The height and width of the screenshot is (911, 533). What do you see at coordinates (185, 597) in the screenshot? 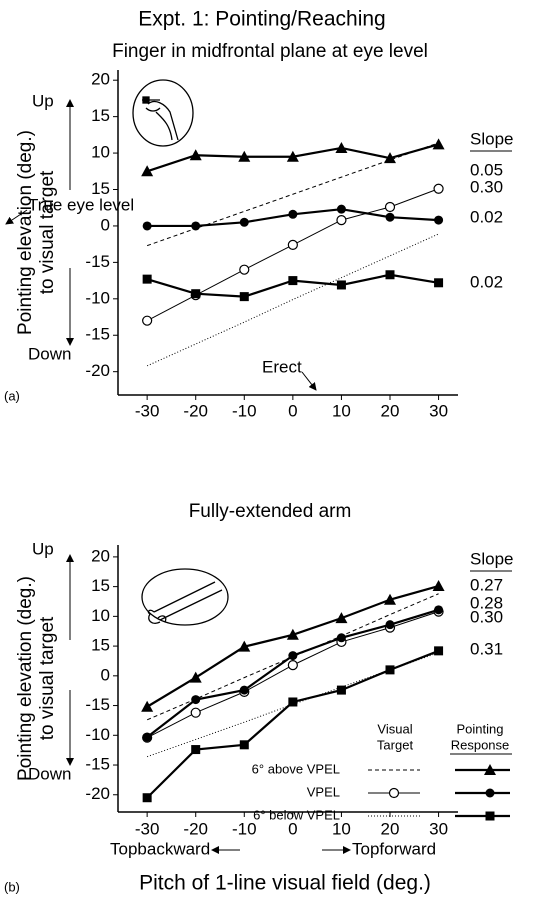
I see `arm-icon` at bounding box center [185, 597].